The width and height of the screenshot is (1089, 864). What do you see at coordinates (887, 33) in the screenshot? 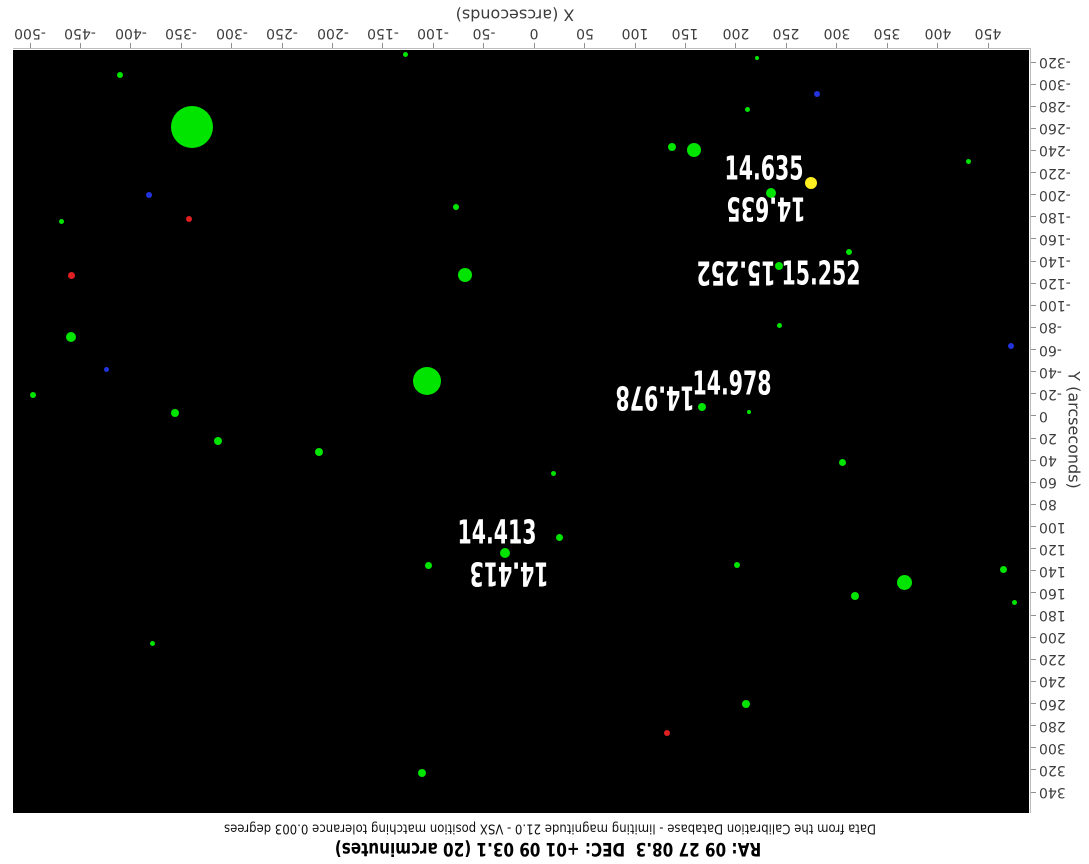
I see `x-tick-label: 350` at bounding box center [887, 33].